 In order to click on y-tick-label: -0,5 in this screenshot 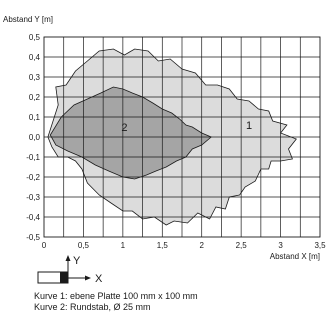, I will do `click(33, 237)`.